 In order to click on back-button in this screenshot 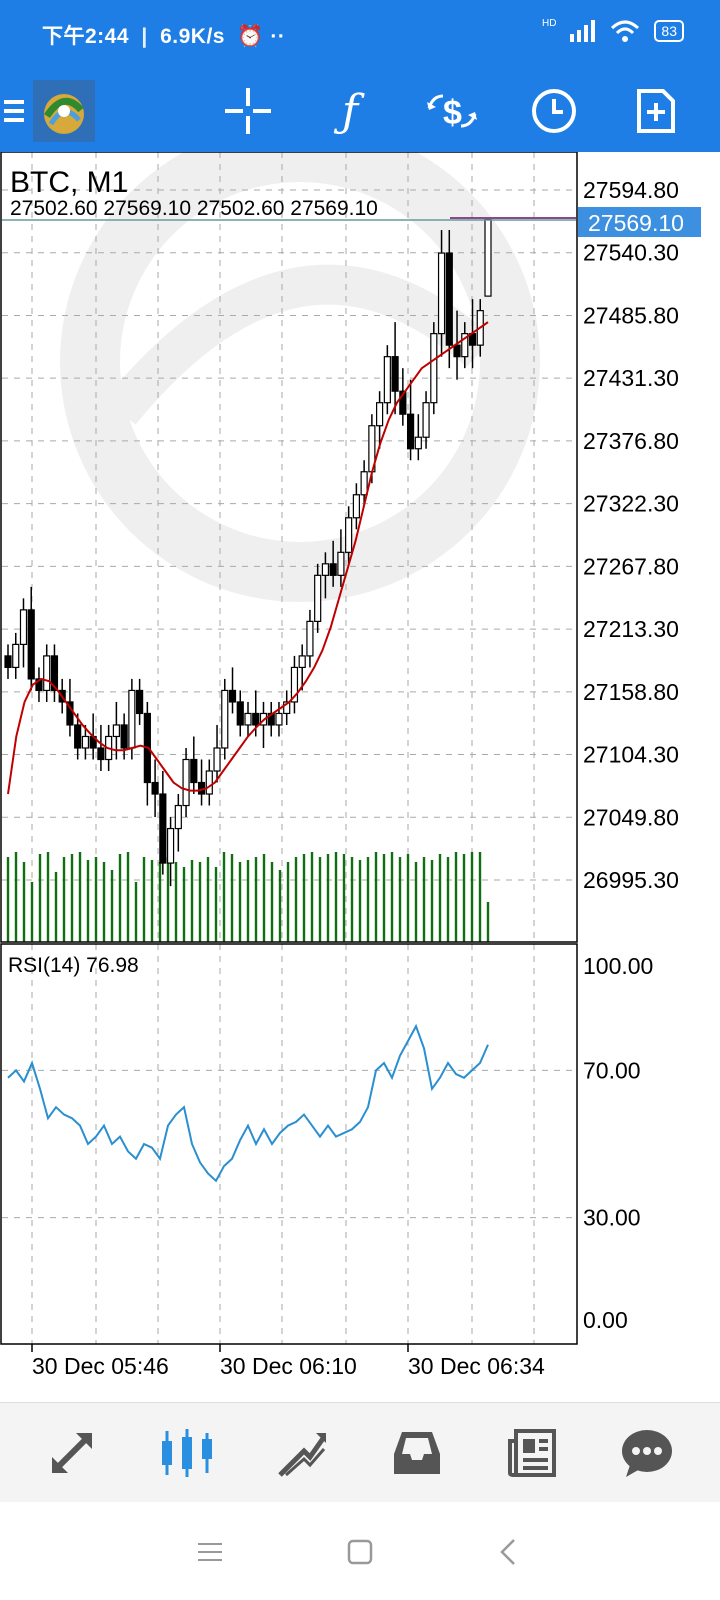, I will do `click(508, 1552)`.